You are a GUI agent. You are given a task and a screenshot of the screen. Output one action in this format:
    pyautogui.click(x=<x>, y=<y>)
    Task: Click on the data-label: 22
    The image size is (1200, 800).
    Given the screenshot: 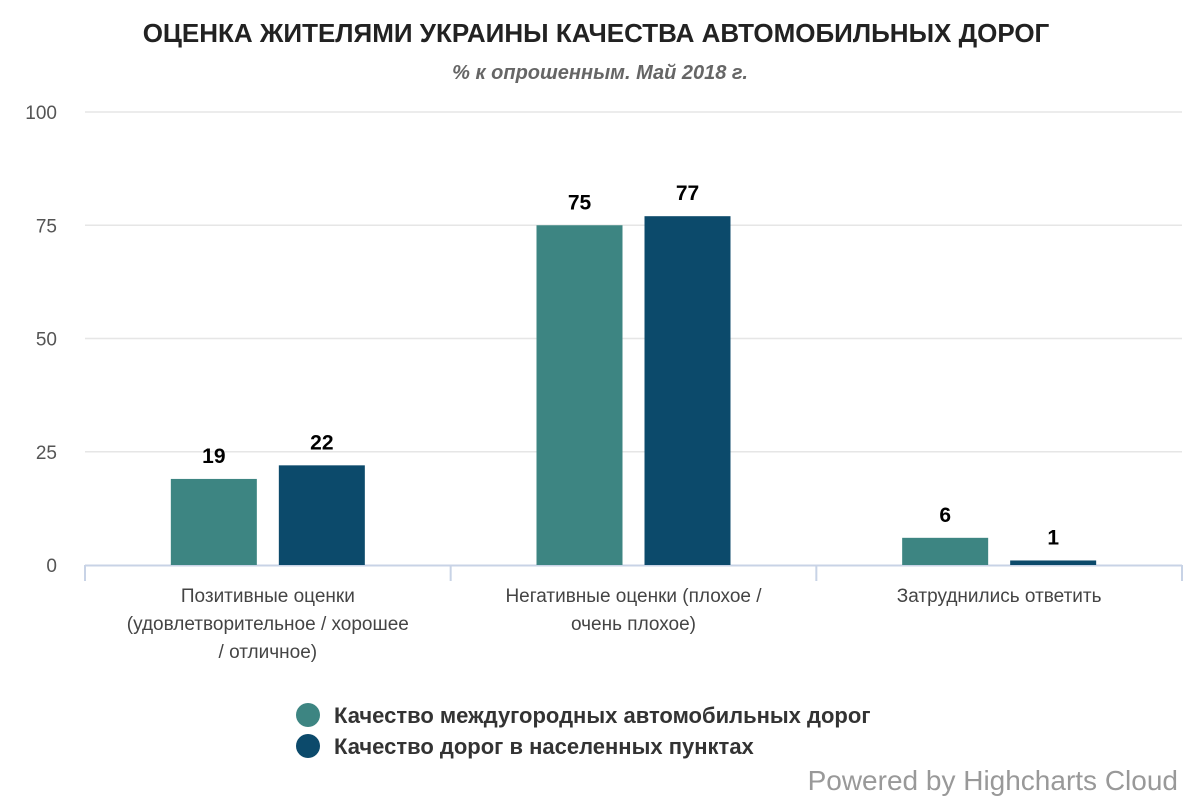 What is the action you would take?
    pyautogui.click(x=321, y=442)
    